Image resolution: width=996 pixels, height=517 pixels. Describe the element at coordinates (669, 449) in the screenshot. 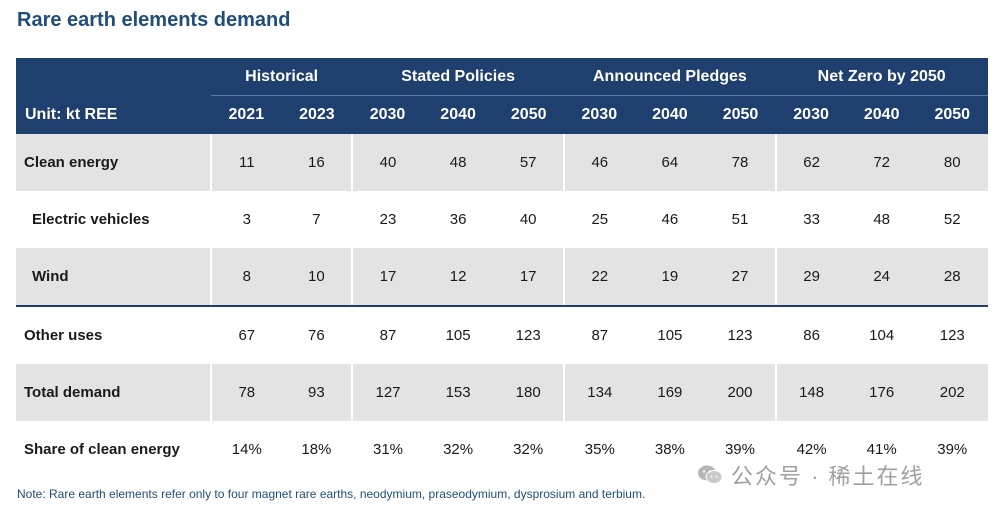

I see `table-cell: 38%` at that location.